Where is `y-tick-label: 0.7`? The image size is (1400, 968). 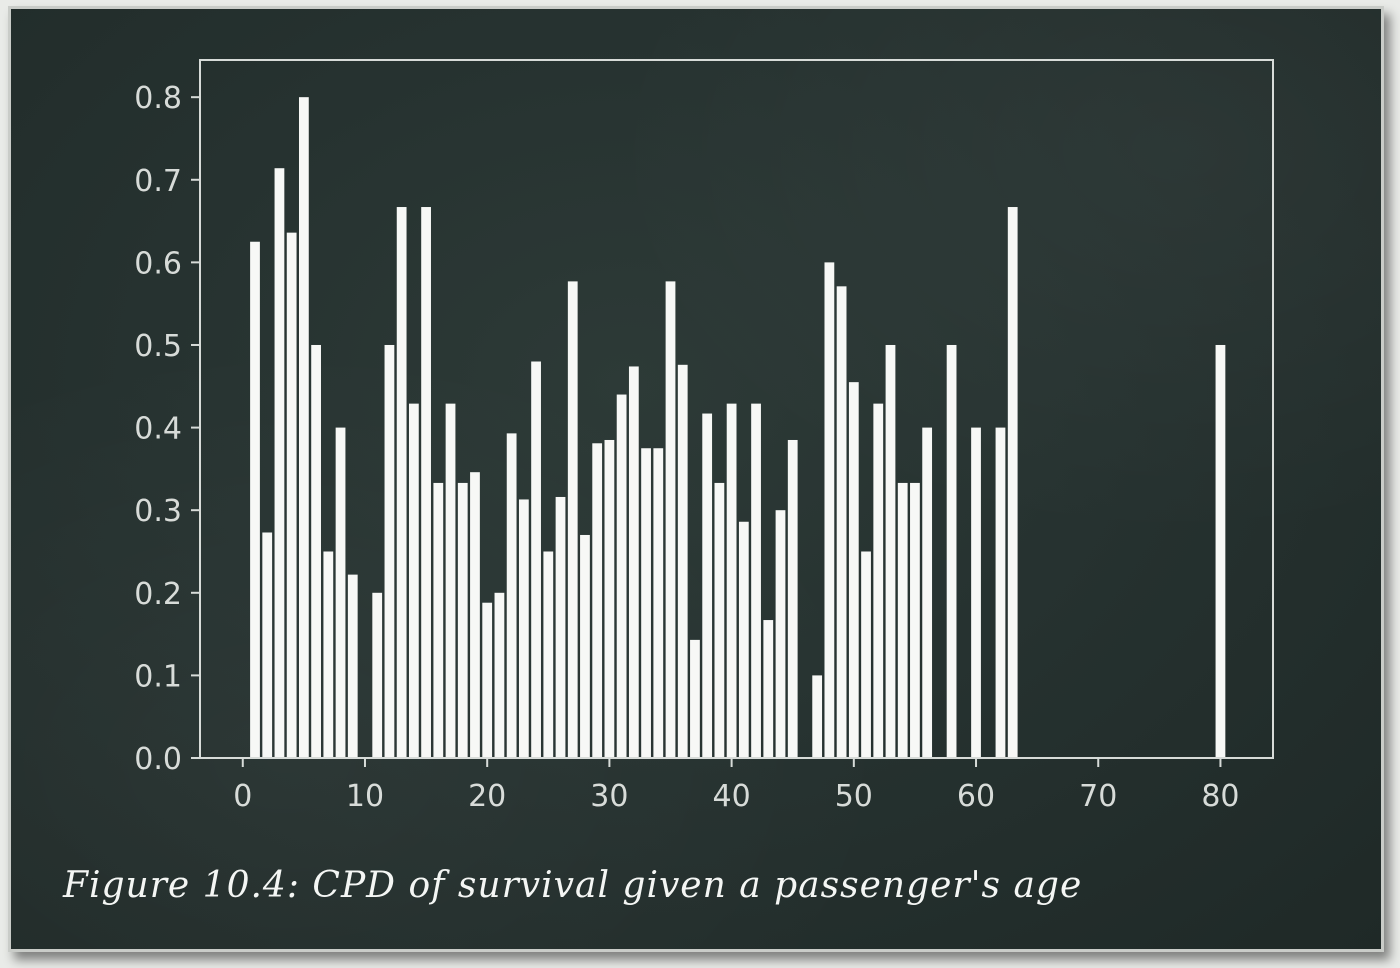 y-tick-label: 0.7 is located at coordinates (158, 181).